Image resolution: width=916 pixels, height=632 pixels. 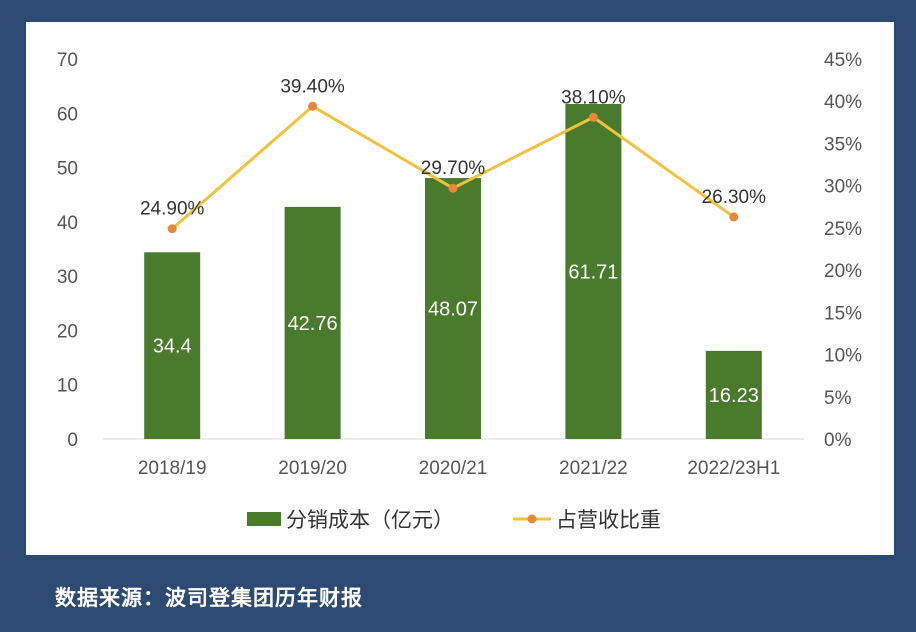 What do you see at coordinates (843, 271) in the screenshot?
I see `y-right-tick-label: 20%` at bounding box center [843, 271].